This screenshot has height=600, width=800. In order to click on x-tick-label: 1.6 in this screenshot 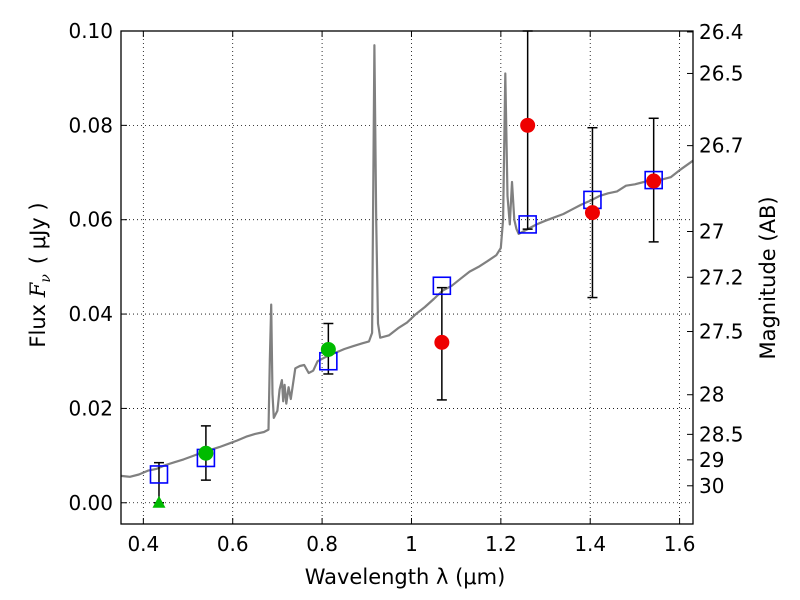, I will do `click(680, 544)`.